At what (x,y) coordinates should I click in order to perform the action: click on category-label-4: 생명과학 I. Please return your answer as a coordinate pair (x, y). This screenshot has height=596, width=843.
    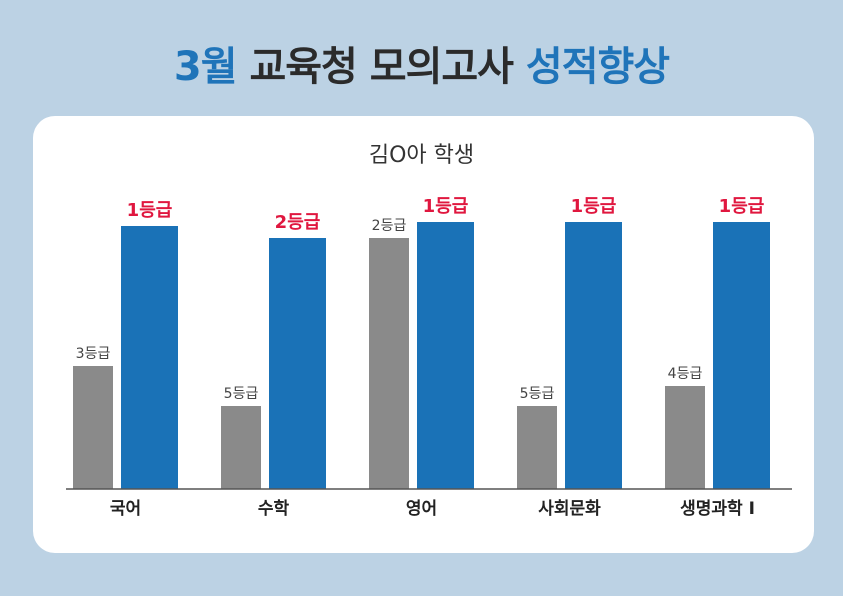
    Looking at the image, I should click on (717, 509).